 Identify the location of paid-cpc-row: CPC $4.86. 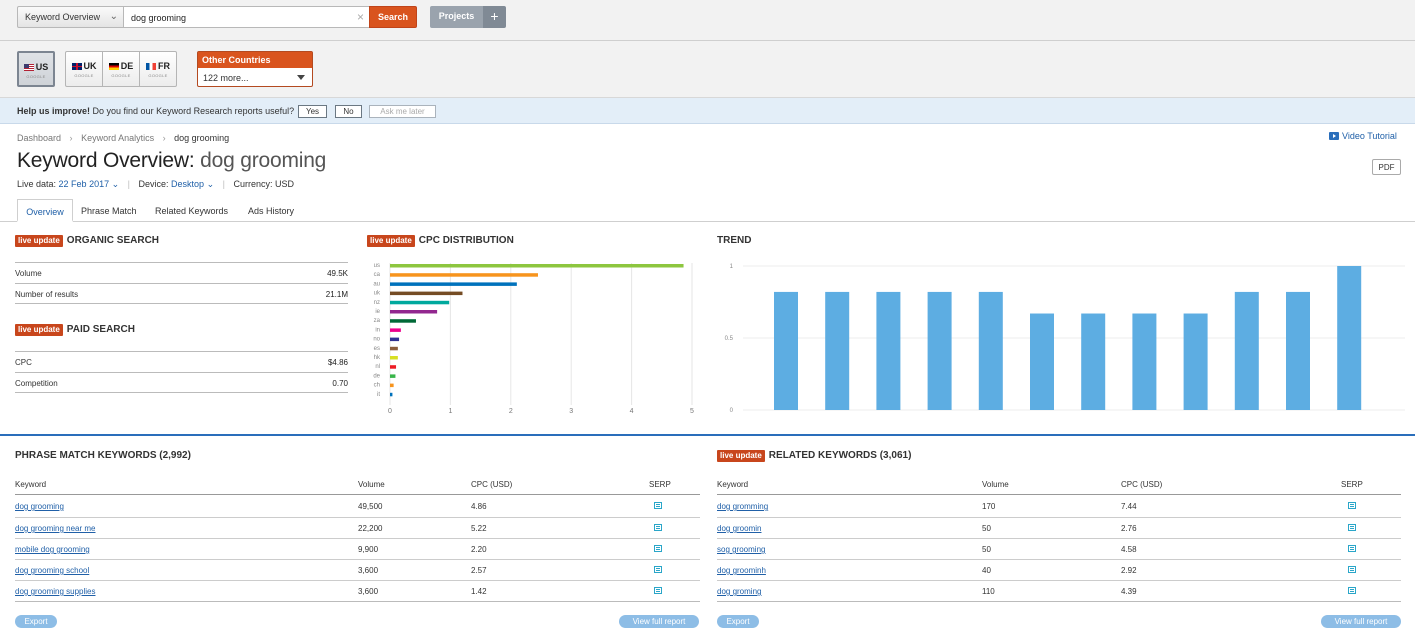
(181, 361).